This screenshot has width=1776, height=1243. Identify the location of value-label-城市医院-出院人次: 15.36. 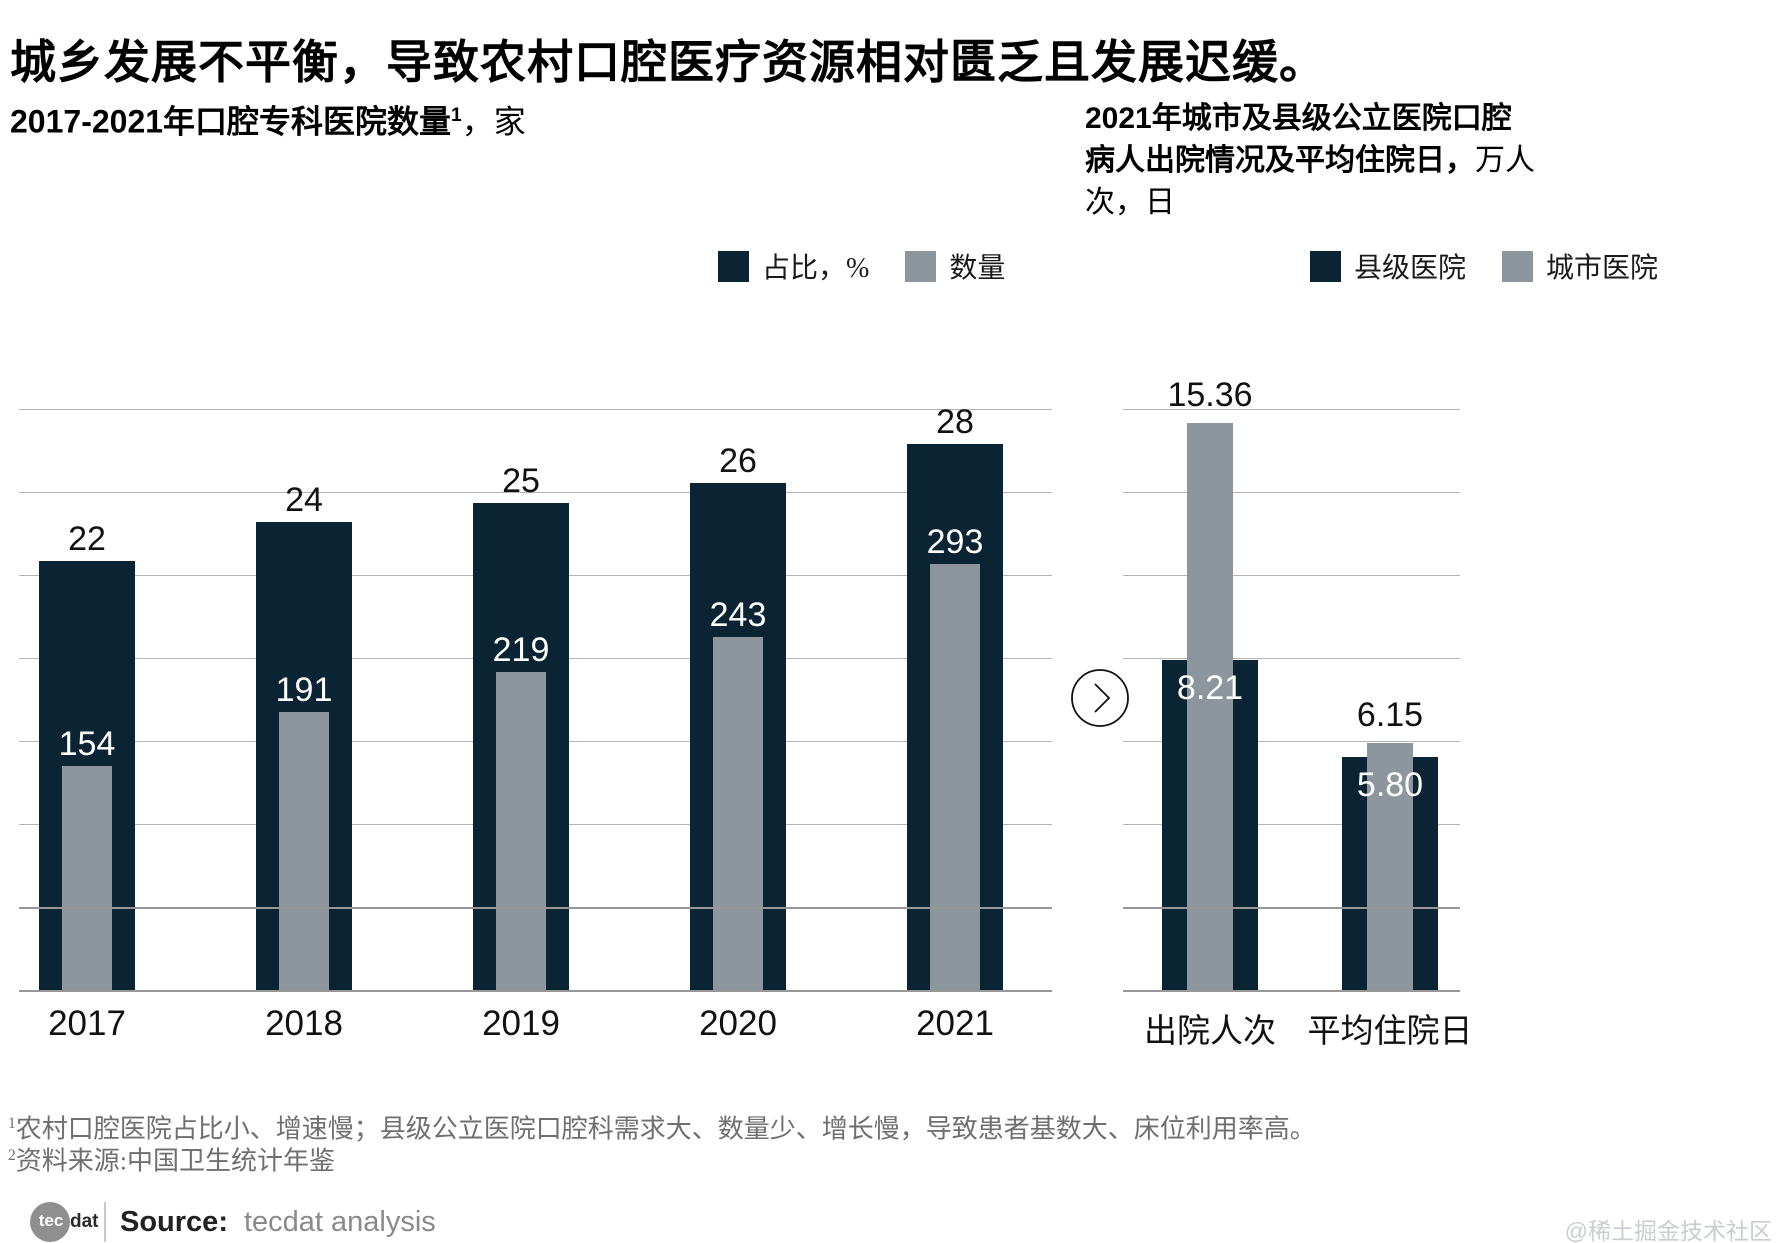
(1210, 395).